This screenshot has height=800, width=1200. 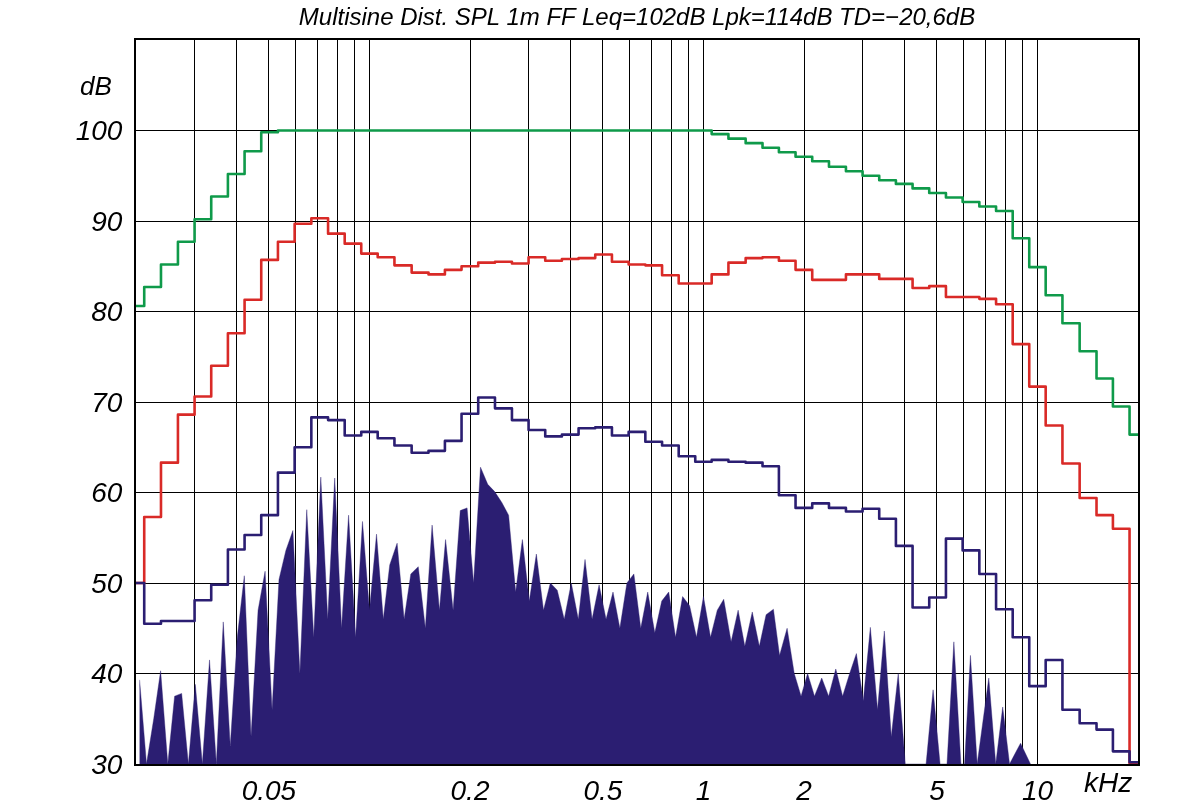 I want to click on y-tick-label: 30, so click(x=107, y=764).